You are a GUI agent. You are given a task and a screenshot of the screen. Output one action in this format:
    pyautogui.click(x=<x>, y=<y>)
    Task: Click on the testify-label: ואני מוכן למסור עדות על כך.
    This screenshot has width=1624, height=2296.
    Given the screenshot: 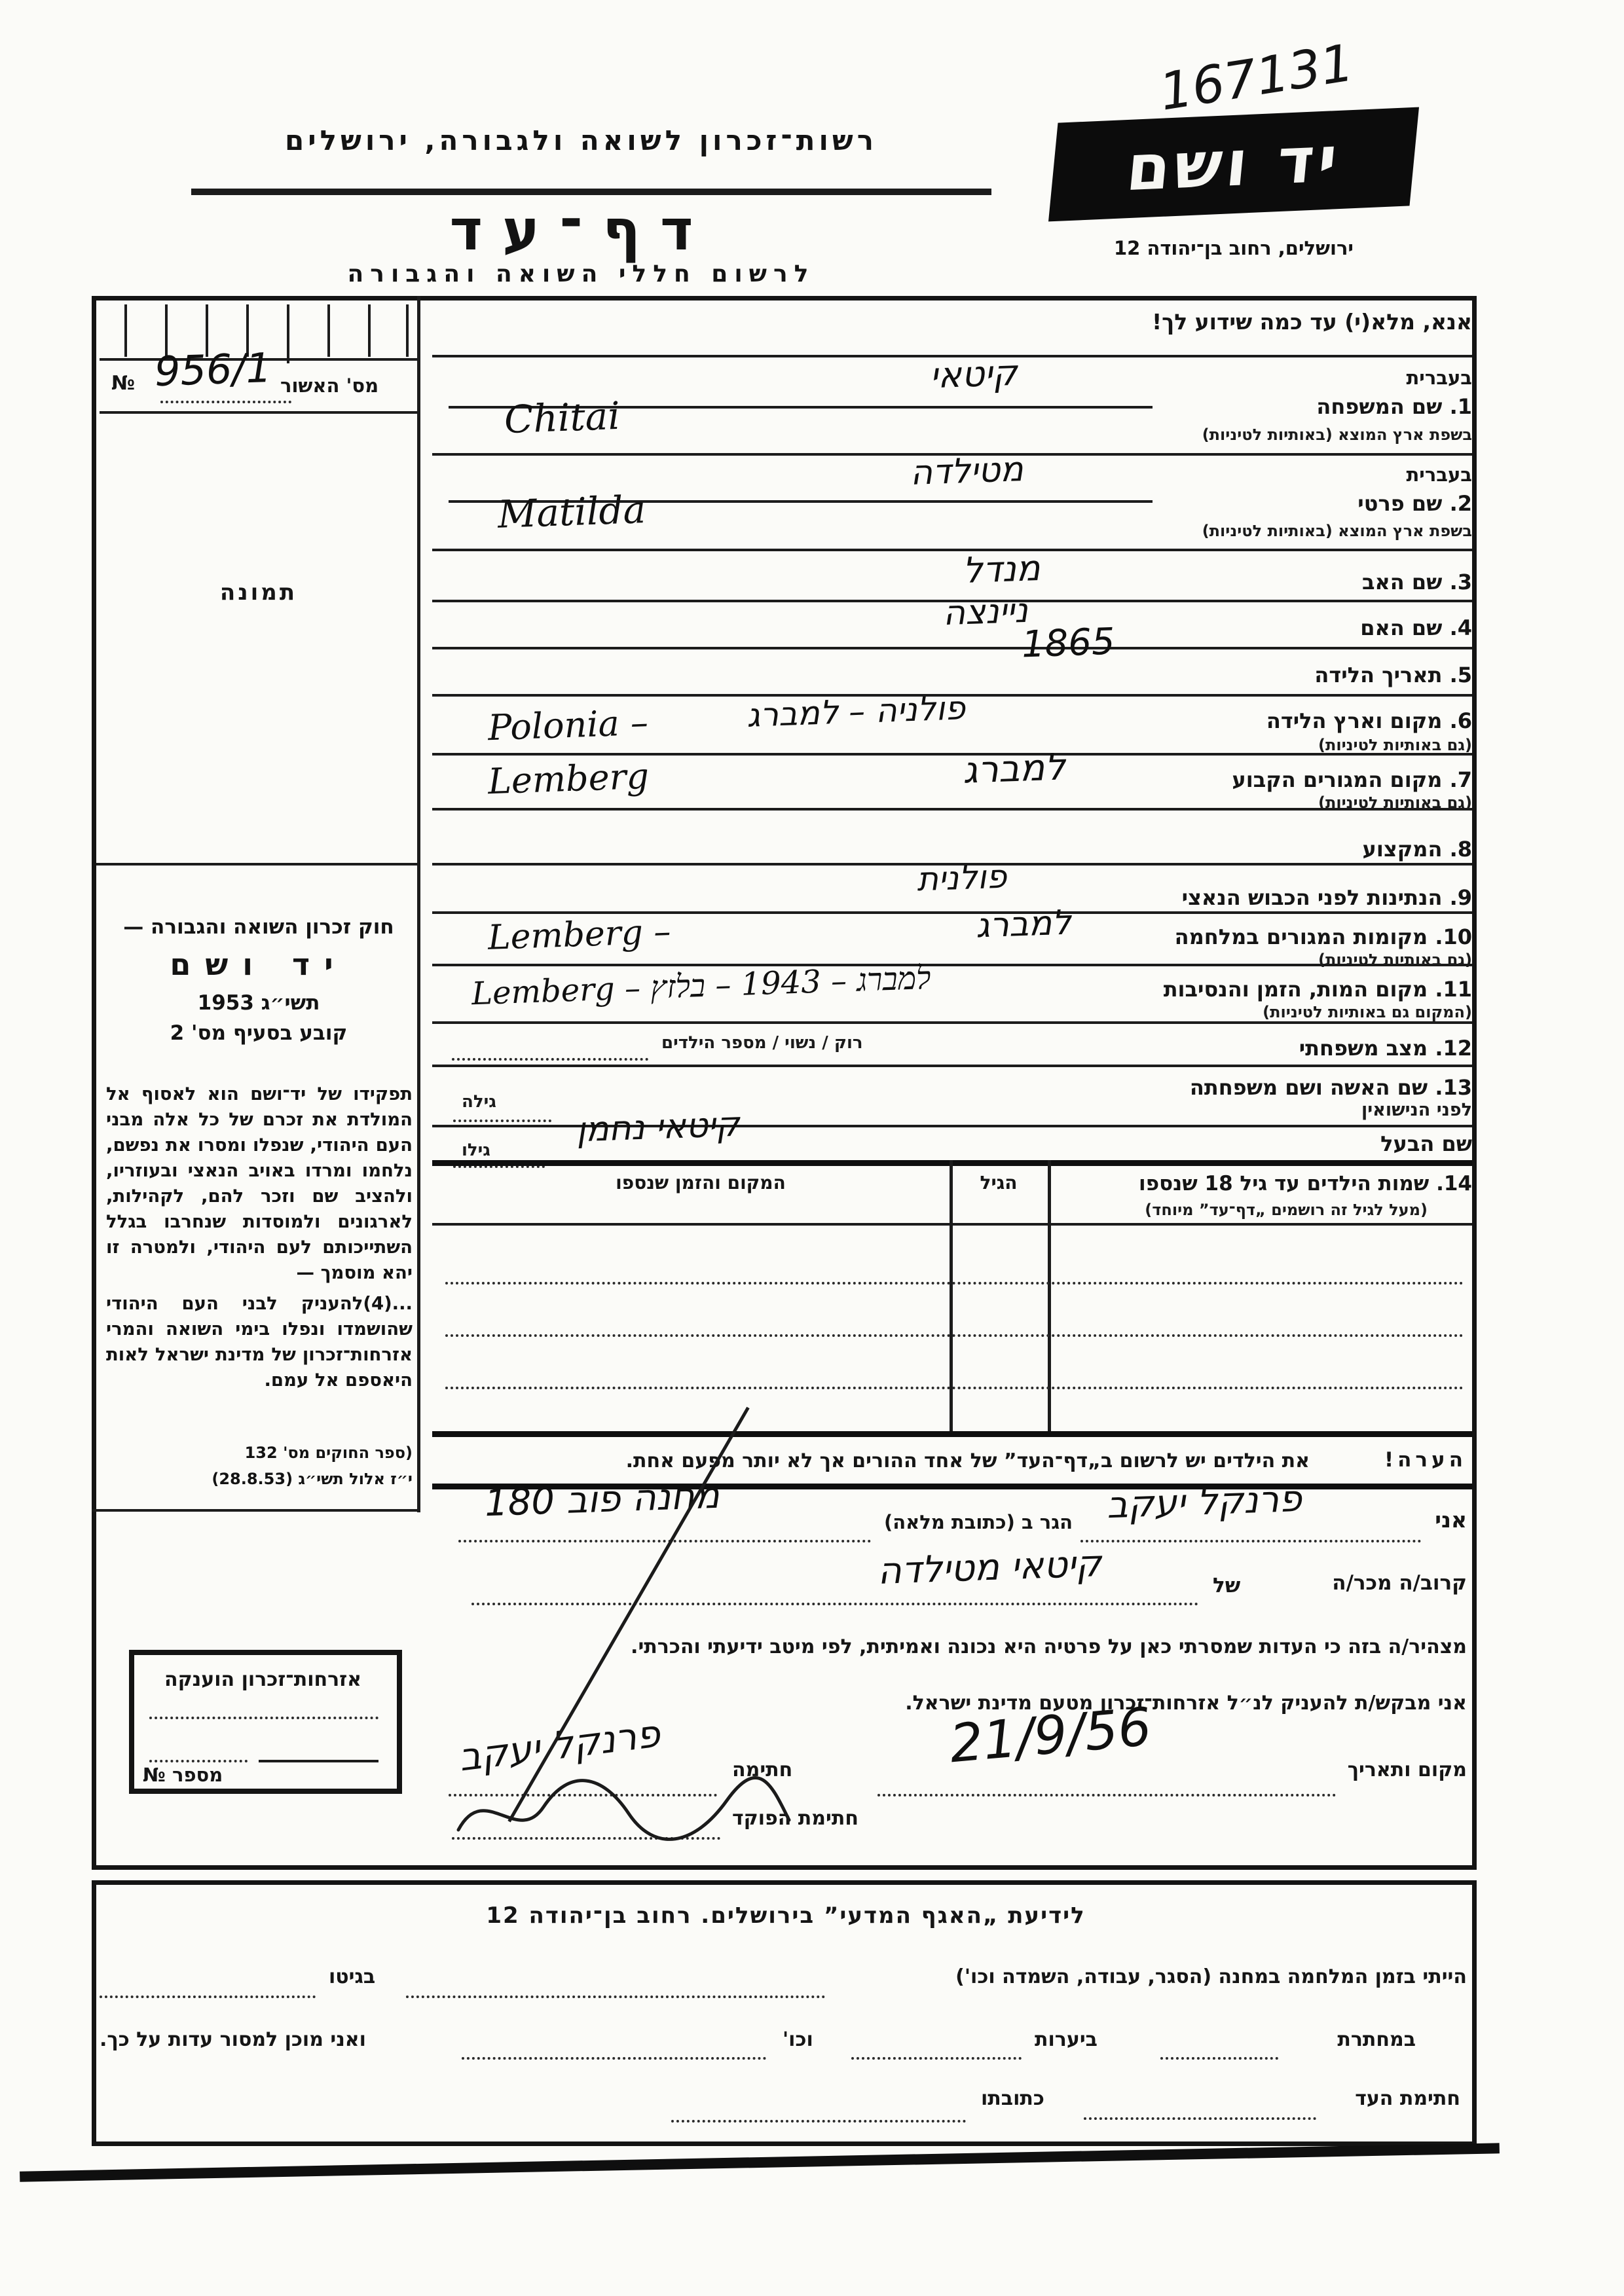 What is the action you would take?
    pyautogui.click(x=233, y=2039)
    